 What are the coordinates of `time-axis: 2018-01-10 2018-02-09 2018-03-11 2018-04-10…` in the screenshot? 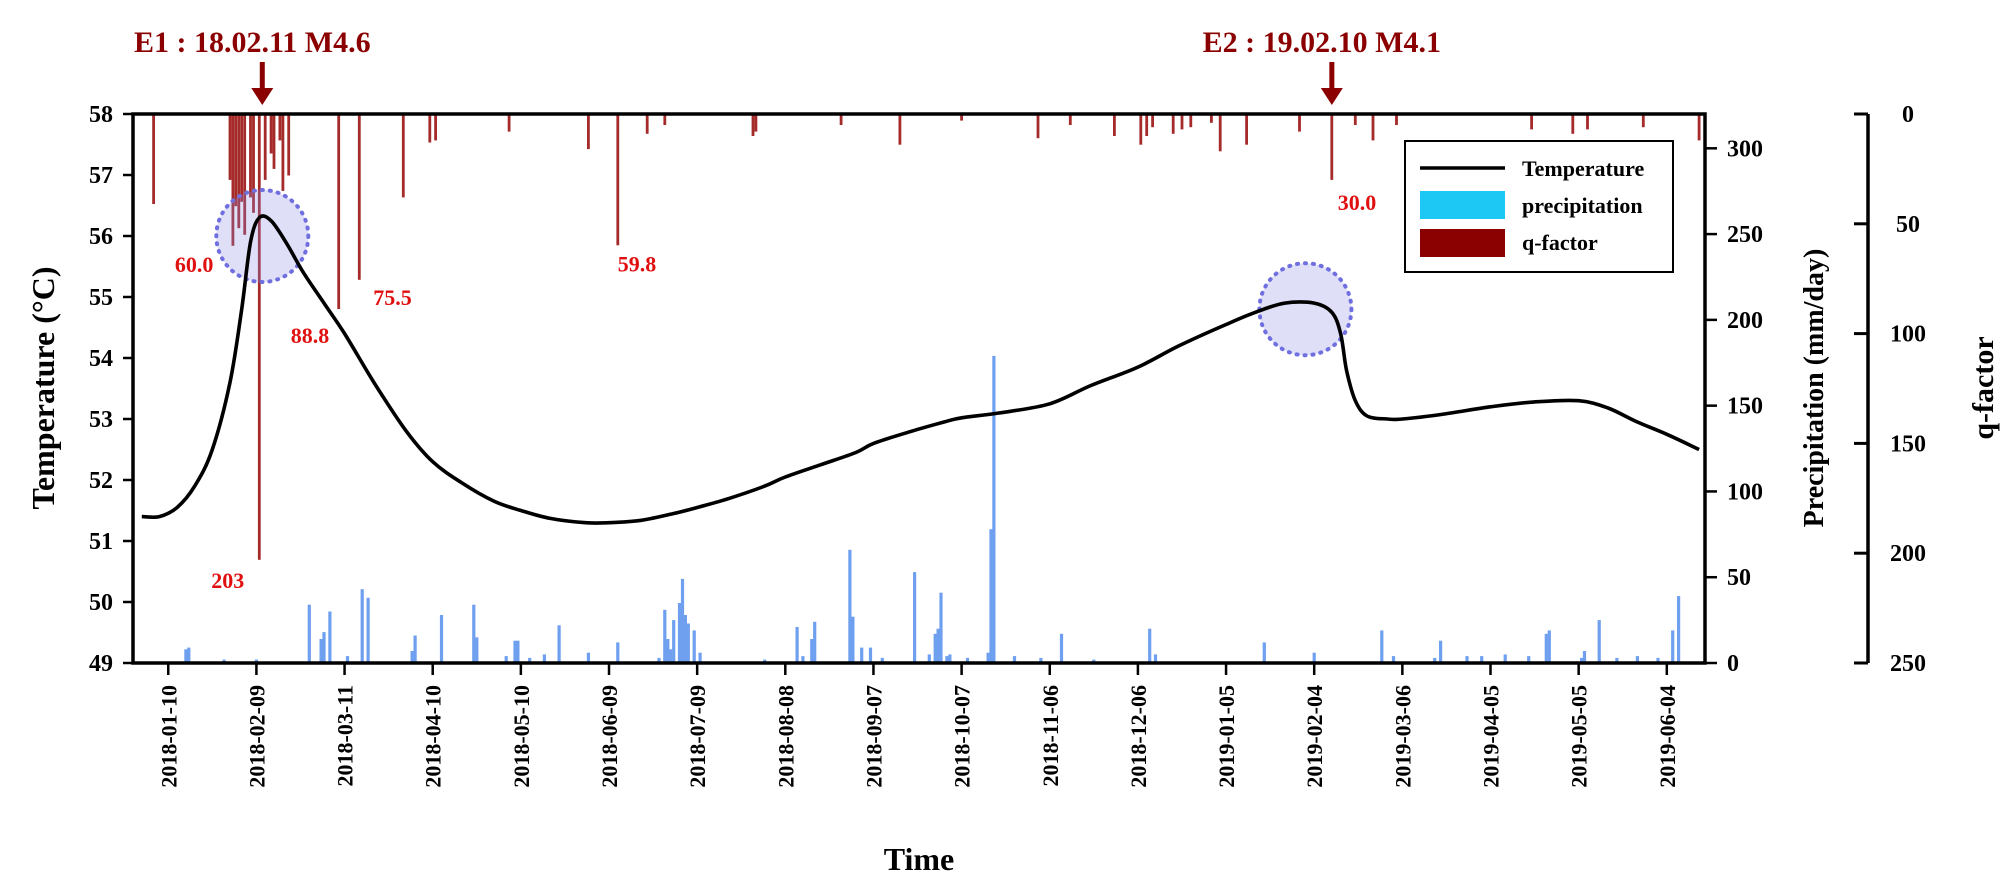 It's located at (918, 725).